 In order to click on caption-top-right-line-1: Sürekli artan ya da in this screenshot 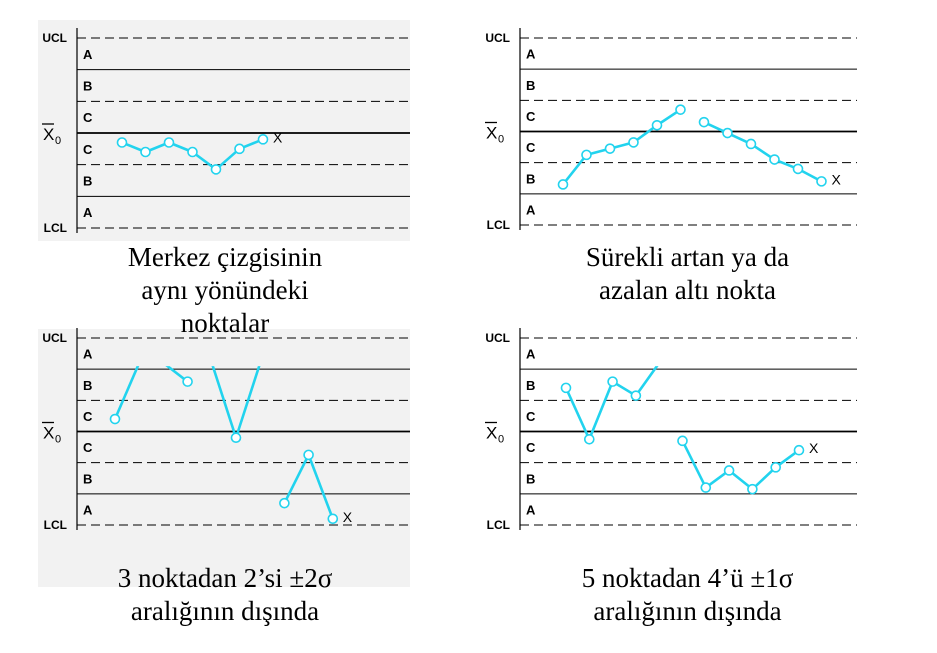, I will do `click(687, 257)`.